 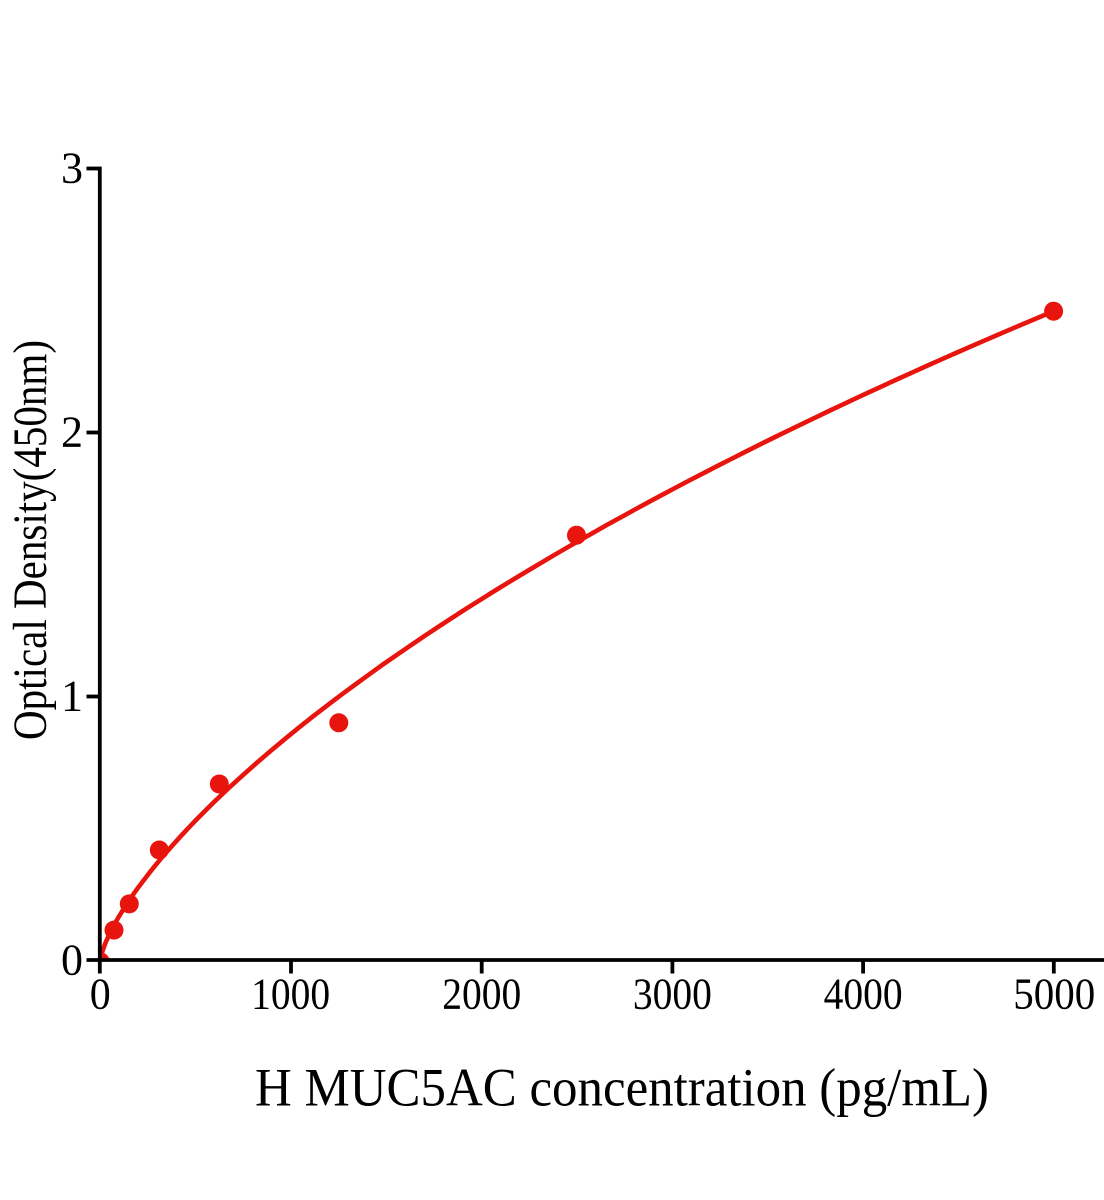 What do you see at coordinates (72, 167) in the screenshot?
I see `svg-text: 3` at bounding box center [72, 167].